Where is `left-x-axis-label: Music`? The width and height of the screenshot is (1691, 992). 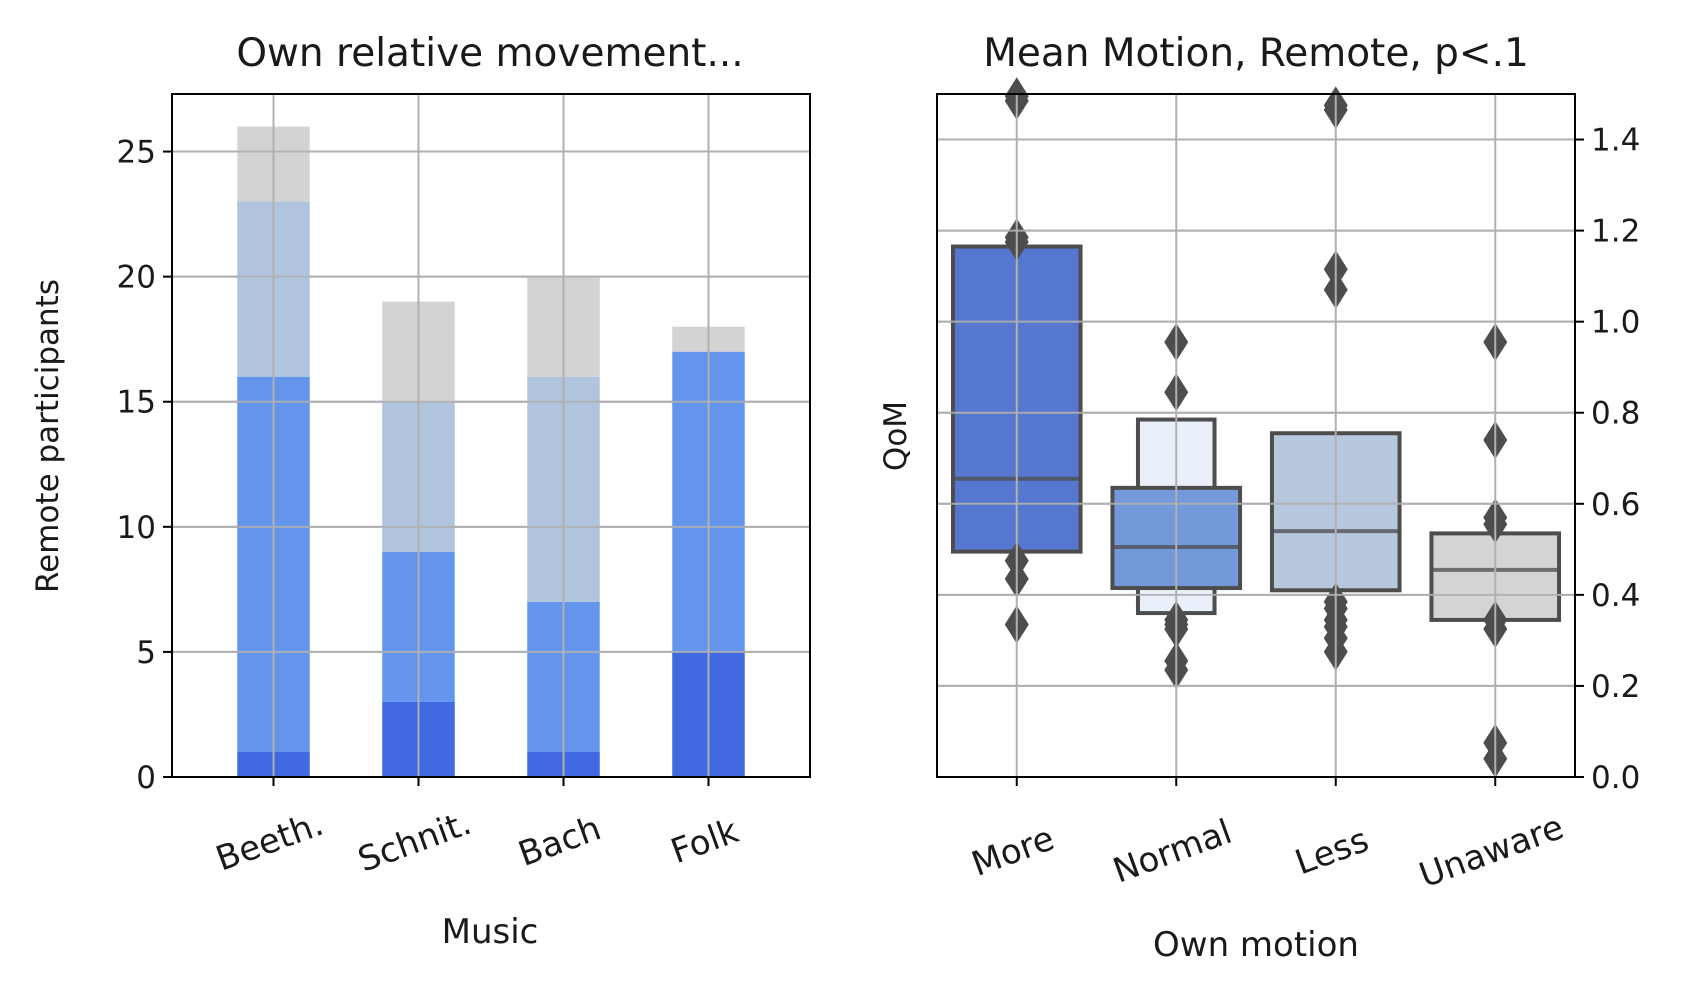 left-x-axis-label: Music is located at coordinates (490, 932).